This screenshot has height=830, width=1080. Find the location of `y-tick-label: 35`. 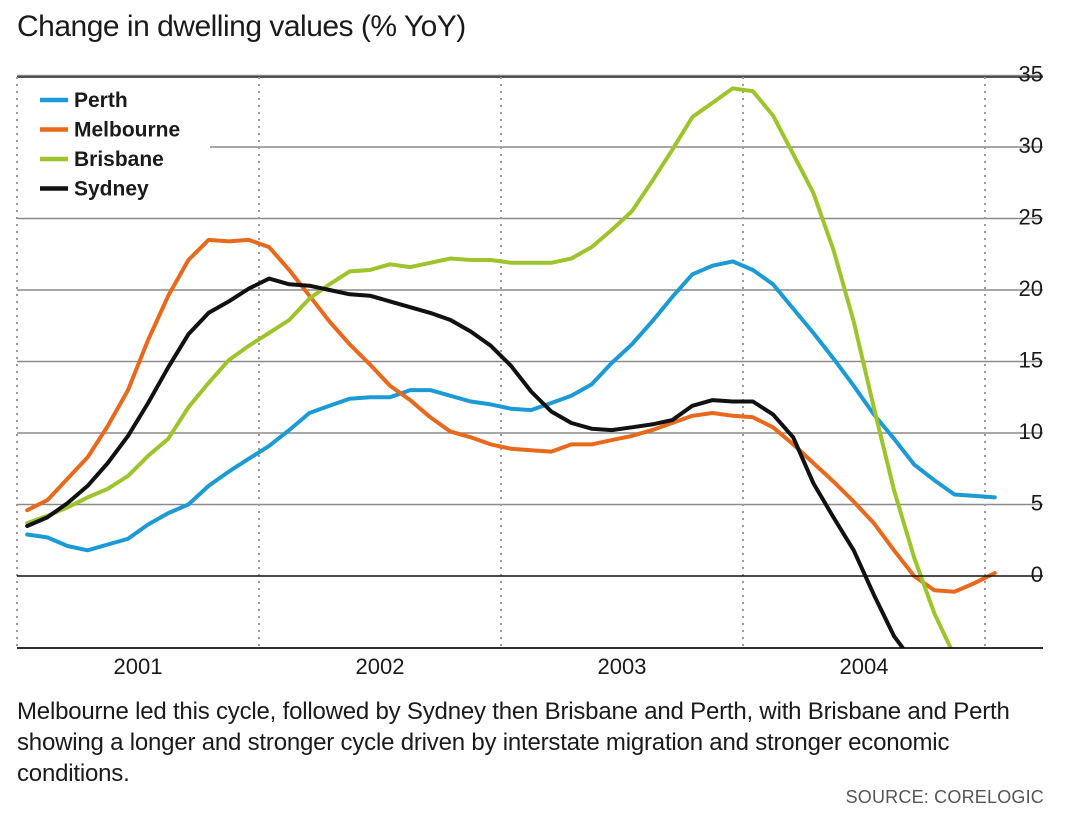

y-tick-label: 35 is located at coordinates (1031, 74).